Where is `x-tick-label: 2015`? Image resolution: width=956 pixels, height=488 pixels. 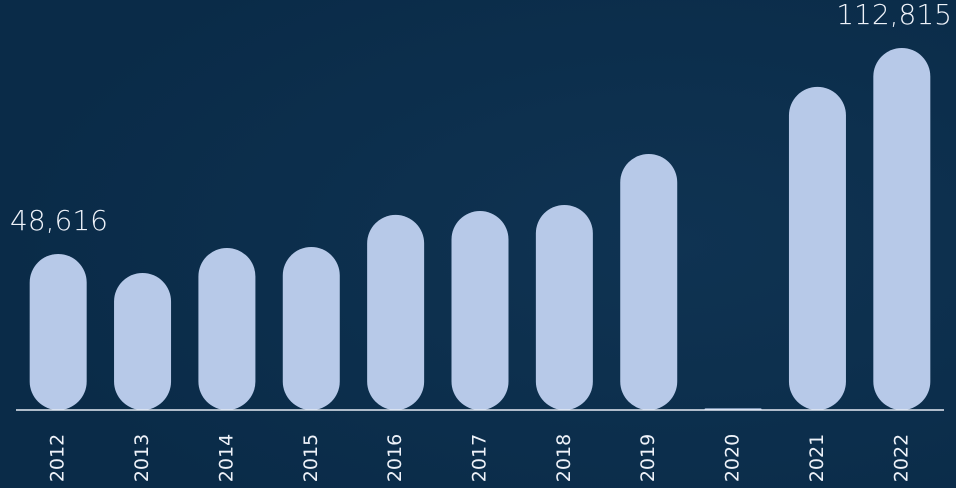
x-tick-label: 2015 is located at coordinates (311, 458).